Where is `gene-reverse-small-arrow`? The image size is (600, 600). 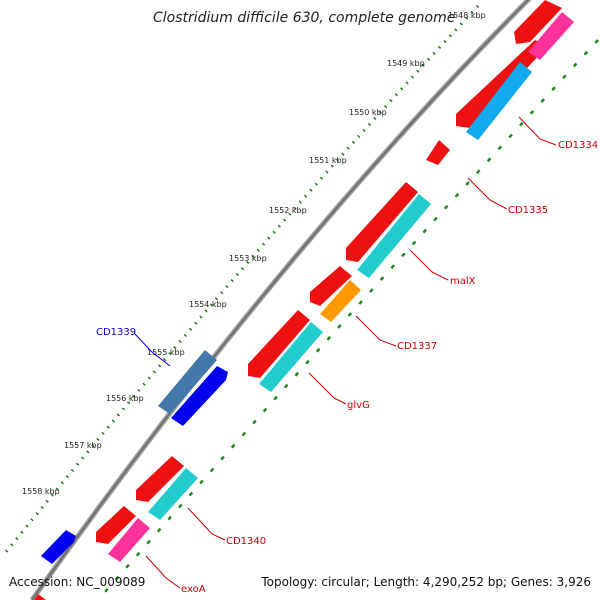 gene-reverse-small-arrow is located at coordinates (58, 547).